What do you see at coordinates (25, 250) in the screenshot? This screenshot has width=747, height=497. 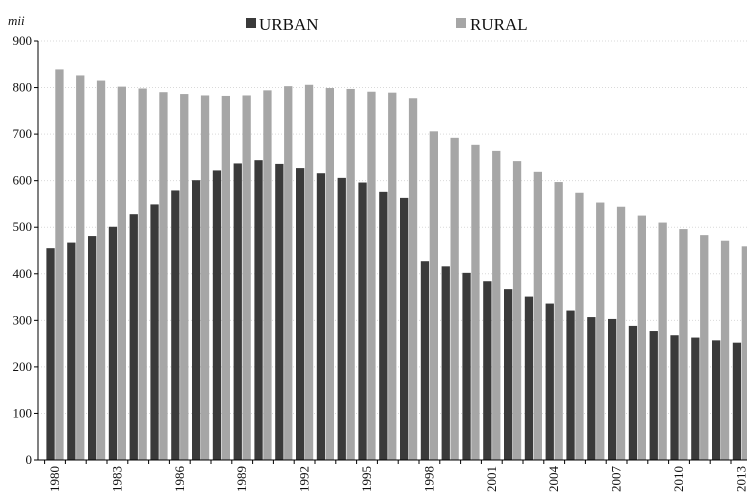 I see `y-axis-ticks: 0 100 200 300 400 500 600 700 800 900` at bounding box center [25, 250].